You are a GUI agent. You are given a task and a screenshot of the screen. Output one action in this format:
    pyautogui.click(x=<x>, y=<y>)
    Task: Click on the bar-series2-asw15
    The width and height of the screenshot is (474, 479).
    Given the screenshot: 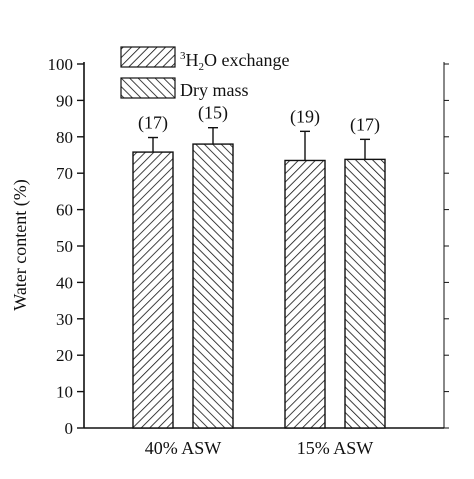 What is the action you would take?
    pyautogui.click(x=365, y=293)
    